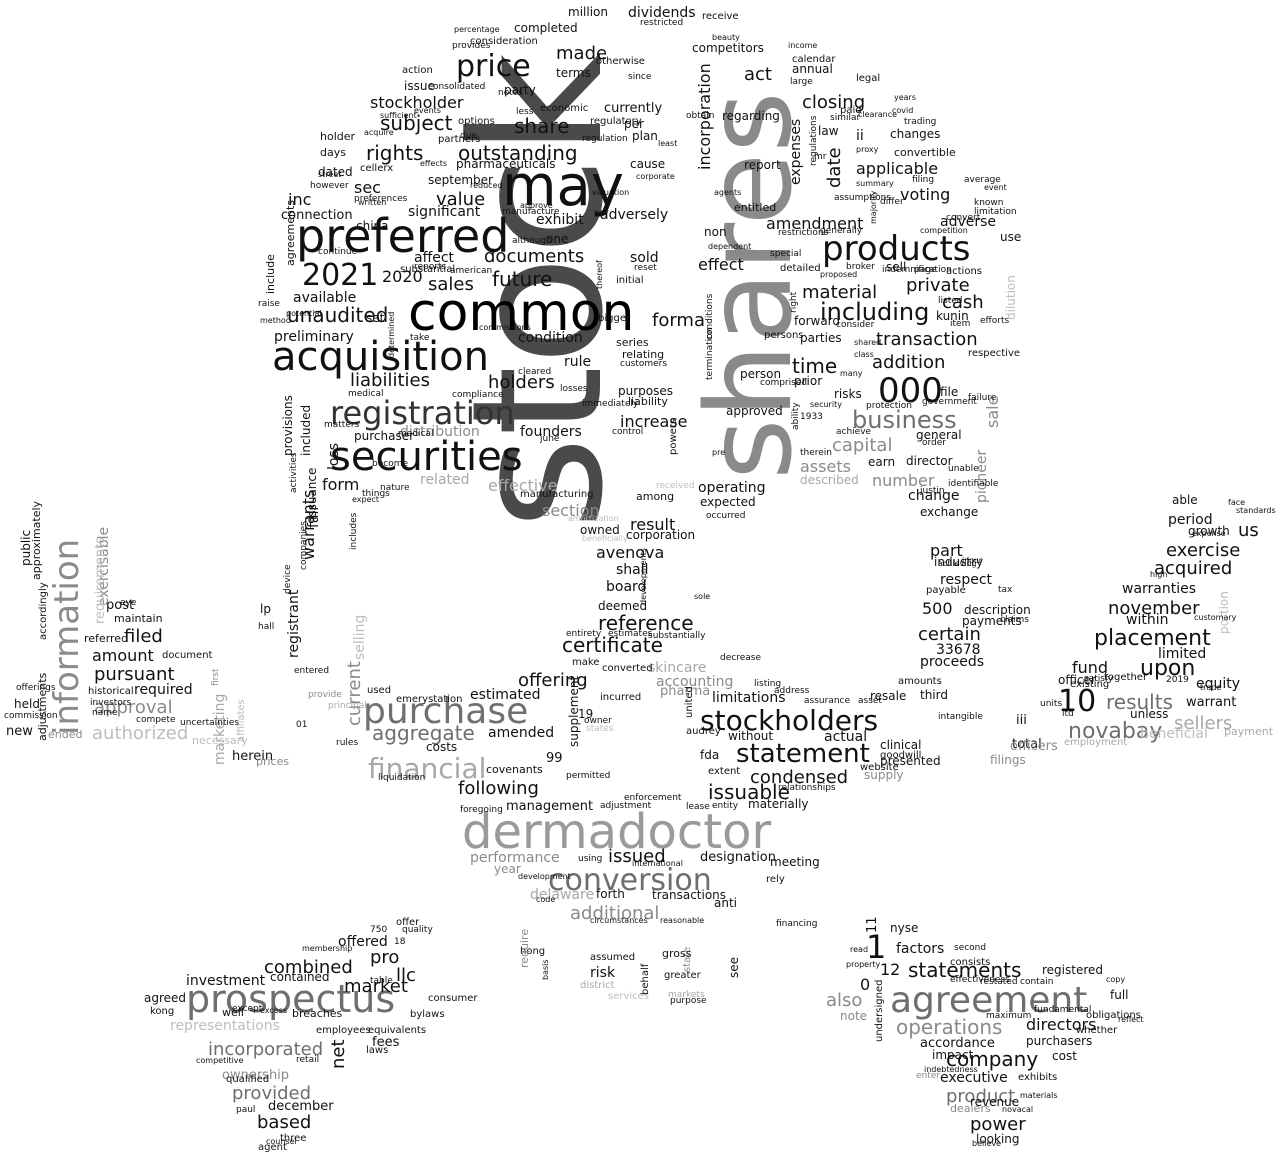 This screenshot has height=1160, width=1280. What do you see at coordinates (957, 563) in the screenshot?
I see `word-achieving: achieving` at bounding box center [957, 563].